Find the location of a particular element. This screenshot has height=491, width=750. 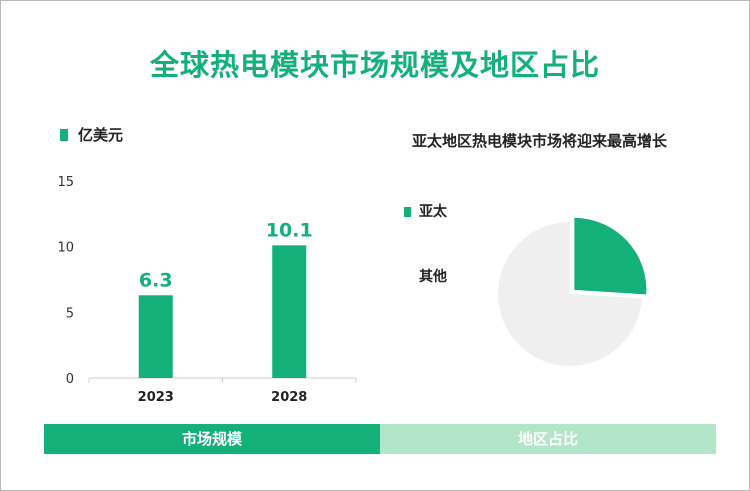

tab-market-size: 市场规模 is located at coordinates (212, 439).